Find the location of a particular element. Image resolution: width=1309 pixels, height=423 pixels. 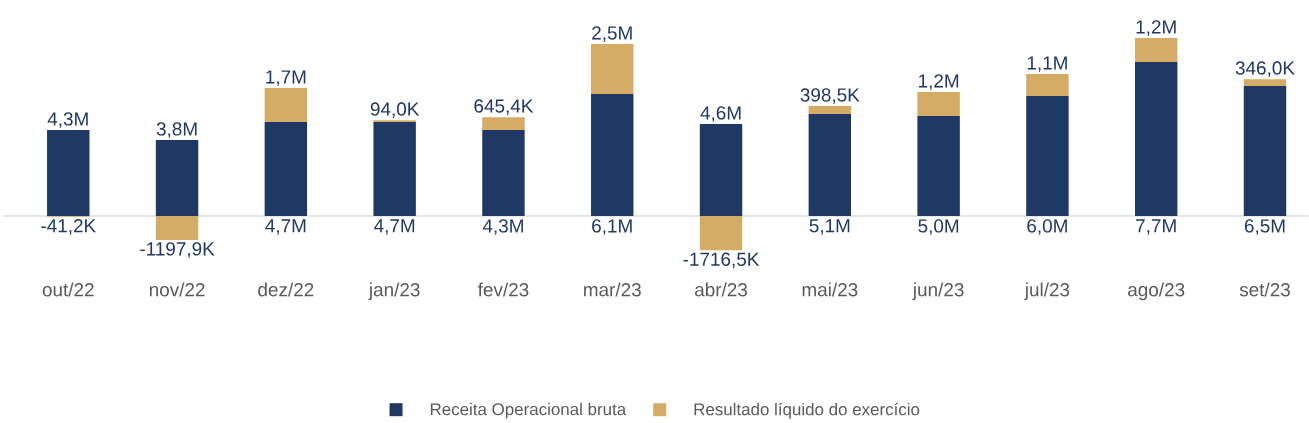

data-label: -41,2K is located at coordinates (68, 227).